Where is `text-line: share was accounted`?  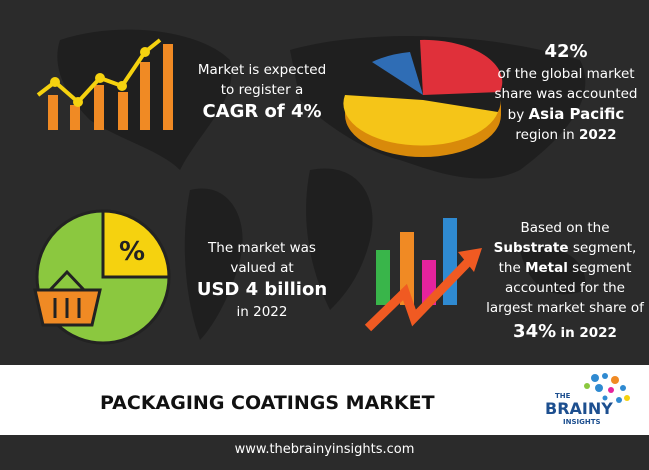 text-line: share was accounted is located at coordinates (566, 94).